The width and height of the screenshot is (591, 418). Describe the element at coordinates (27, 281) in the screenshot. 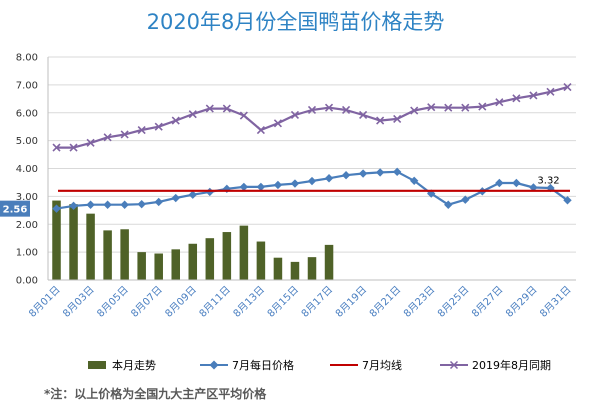

I see `y-tick-label: 0.00` at that location.